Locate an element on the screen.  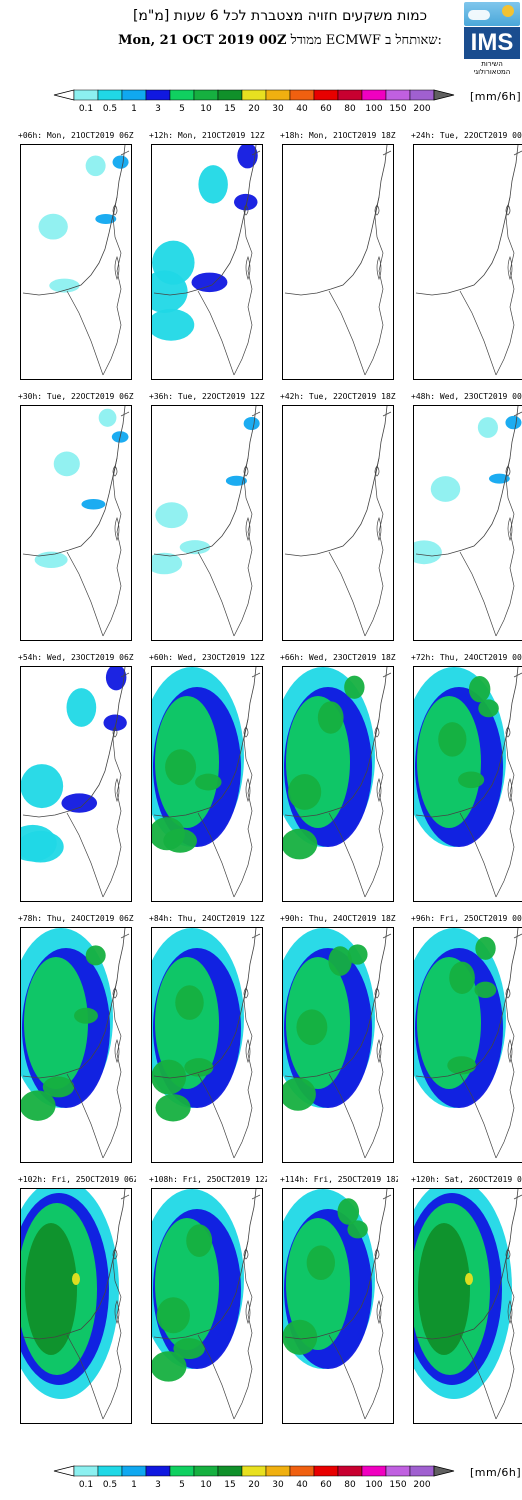
colorbar-top-tick: 0.1 is located at coordinates (86, 109).